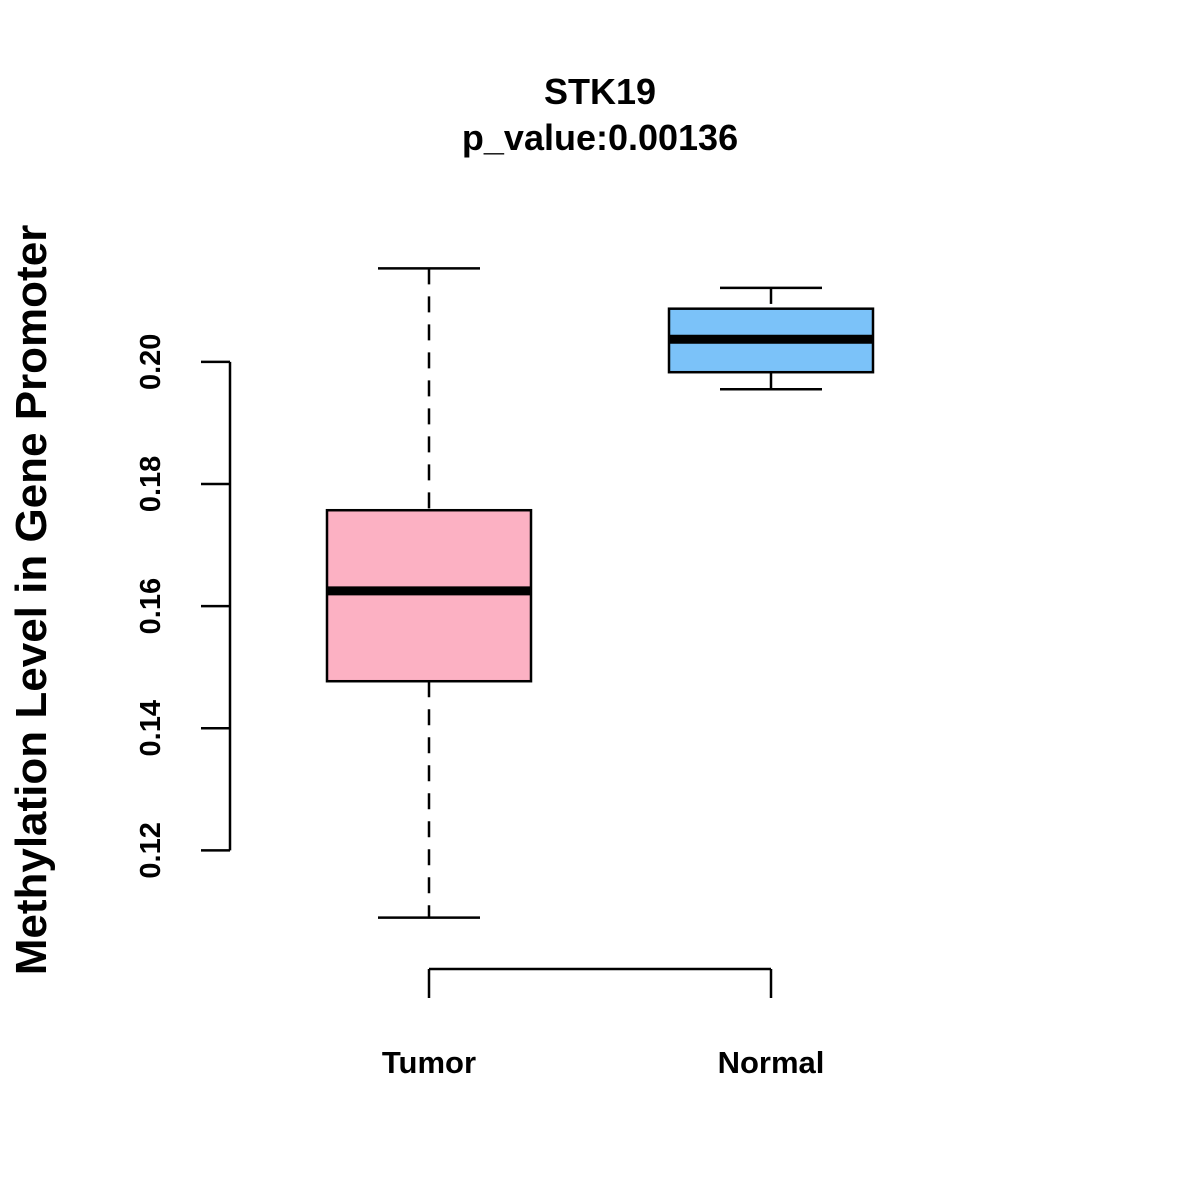  I want to click on x-tick-label: Normal, so click(771, 1062).